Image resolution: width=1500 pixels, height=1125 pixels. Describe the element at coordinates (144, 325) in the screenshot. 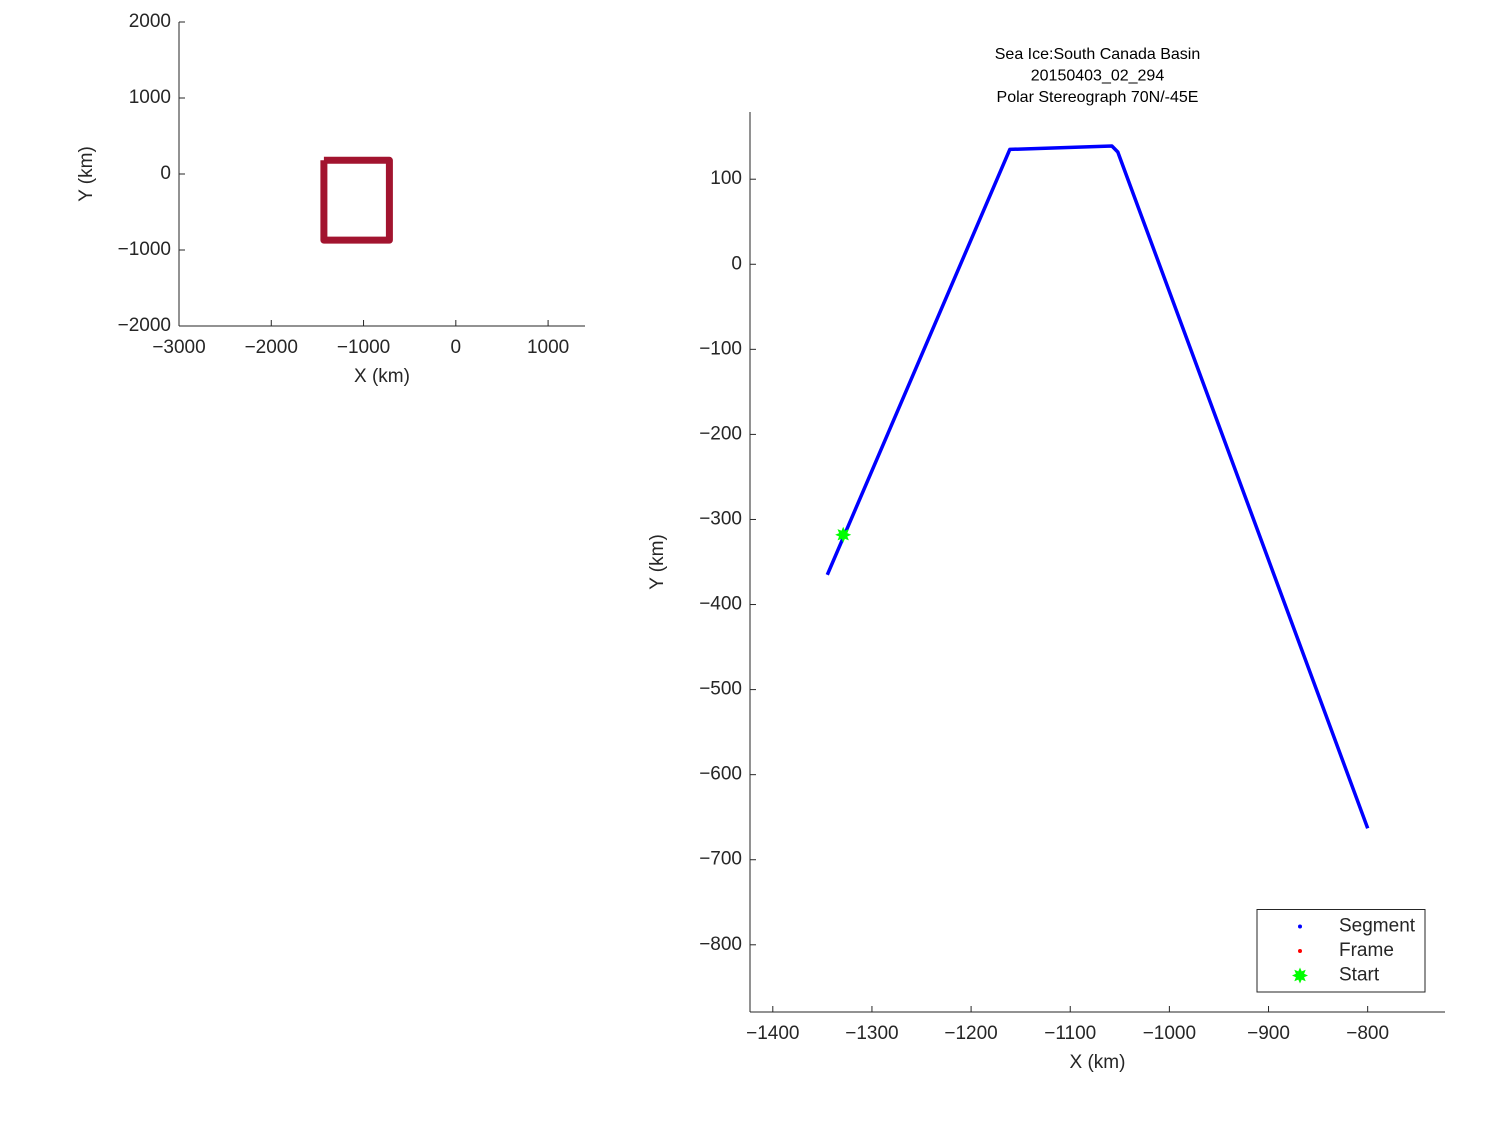

I see `y-tick-label: −2000` at that location.